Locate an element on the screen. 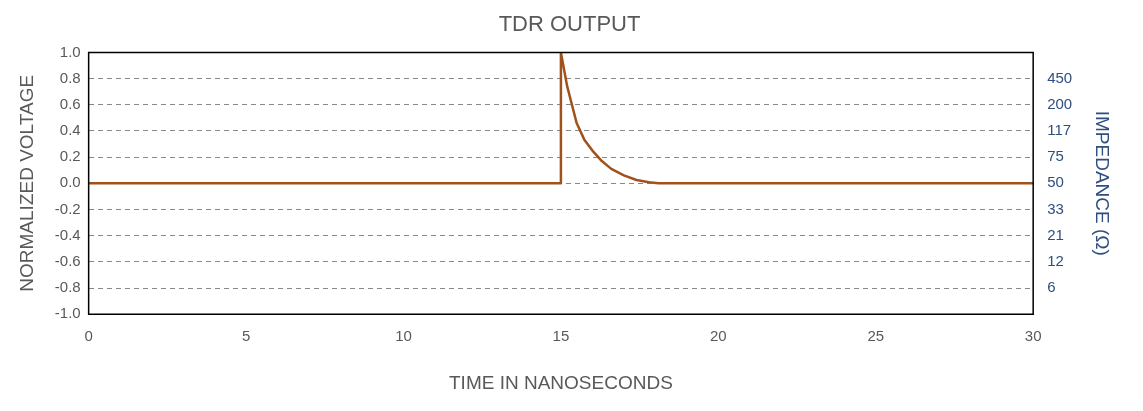 The image size is (1143, 411). x-axis-title: TIME IN NANOSECONDS is located at coordinates (561, 382).